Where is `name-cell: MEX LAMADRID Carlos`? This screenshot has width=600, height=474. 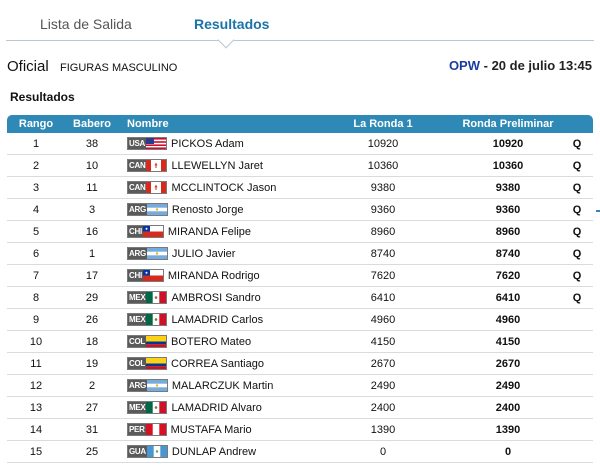
name-cell: MEX LAMADRID Carlos is located at coordinates (247, 319).